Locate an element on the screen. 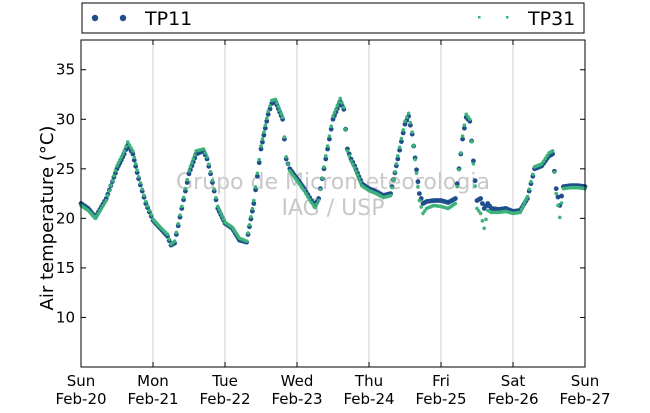  x-tick-label-day: Wed is located at coordinates (297, 381).